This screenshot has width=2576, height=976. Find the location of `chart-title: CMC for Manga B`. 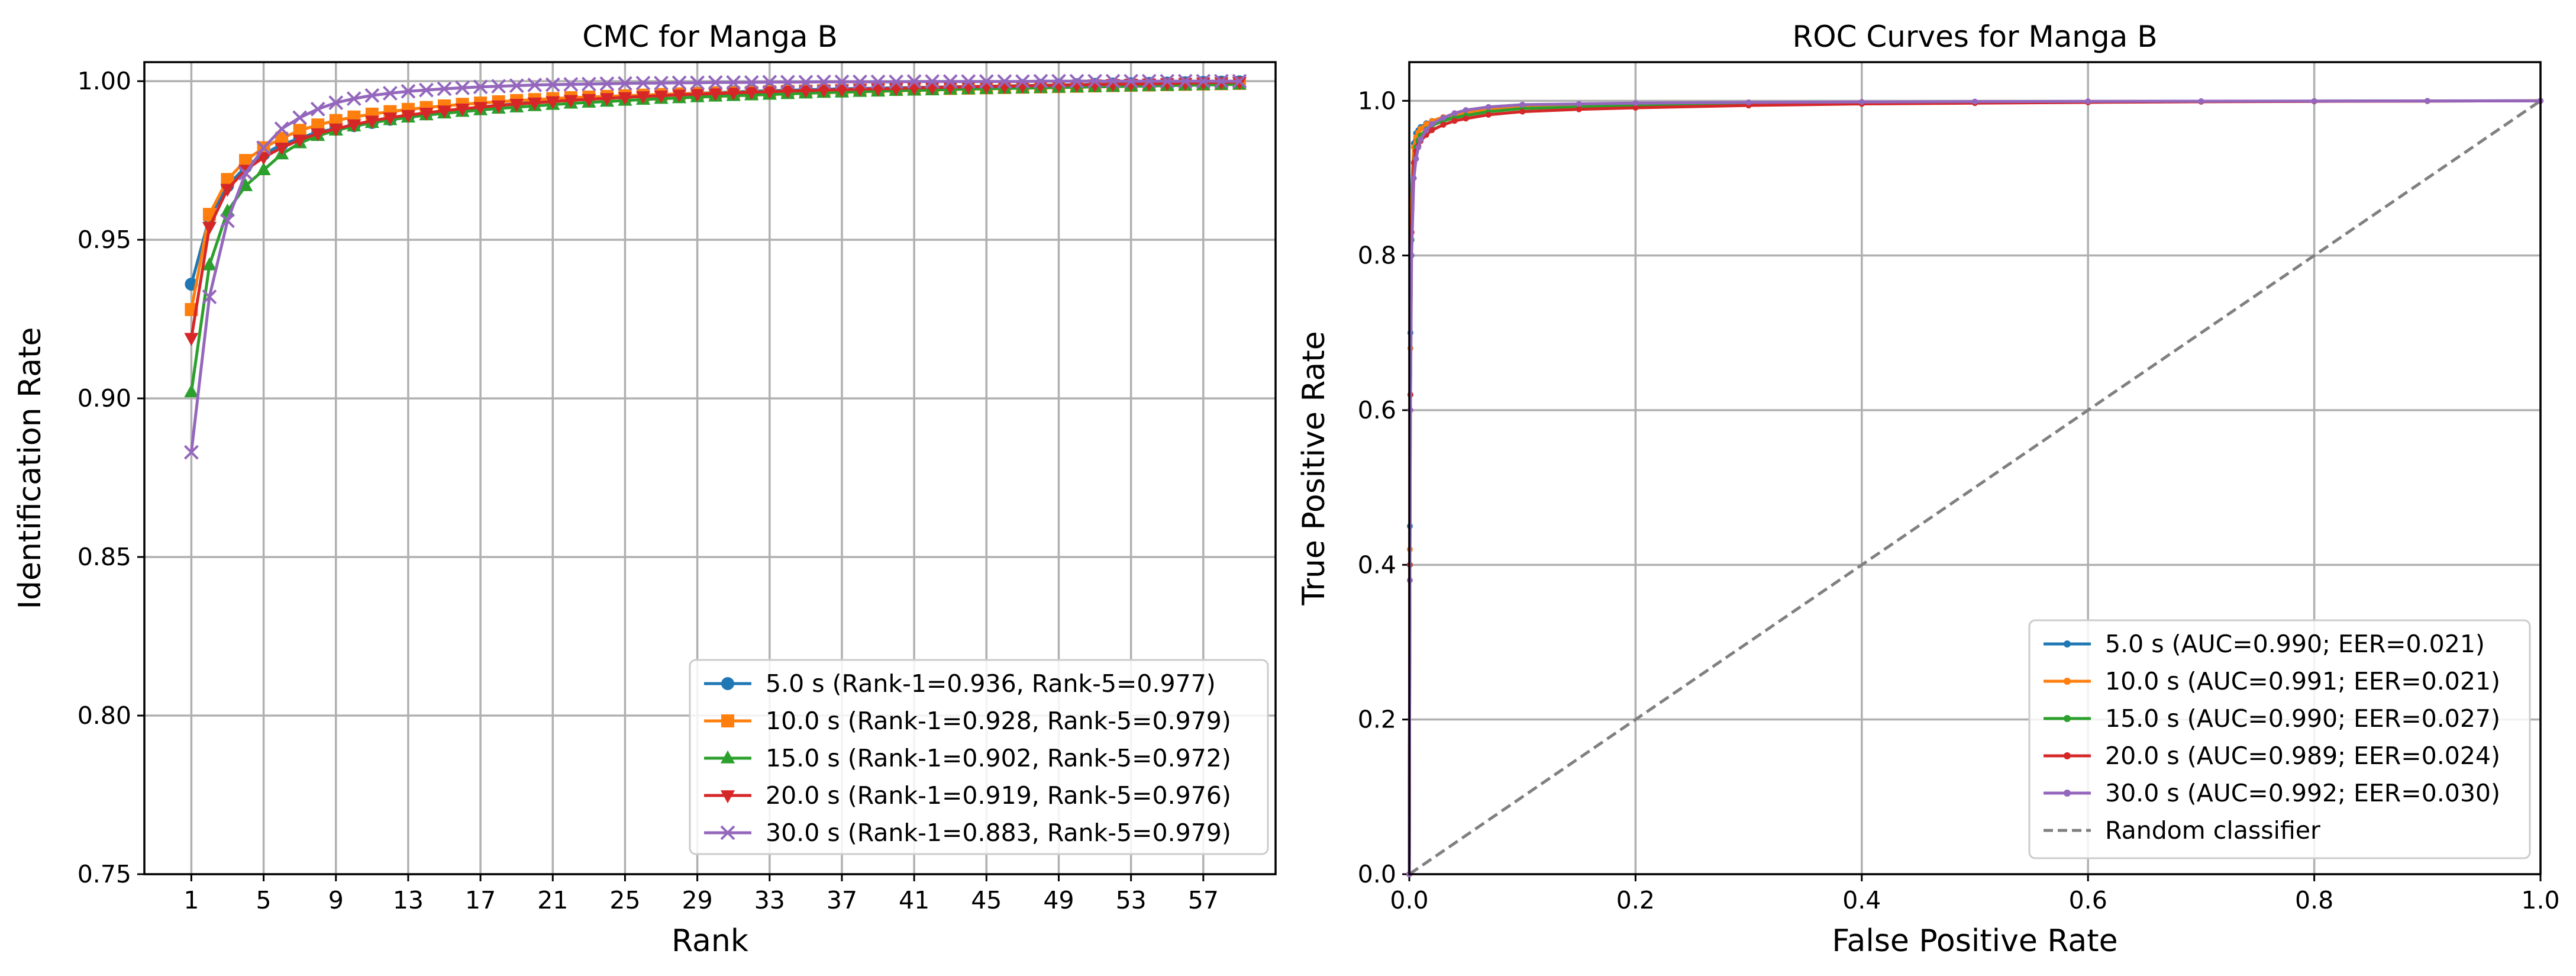

chart-title: CMC for Manga B is located at coordinates (710, 37).